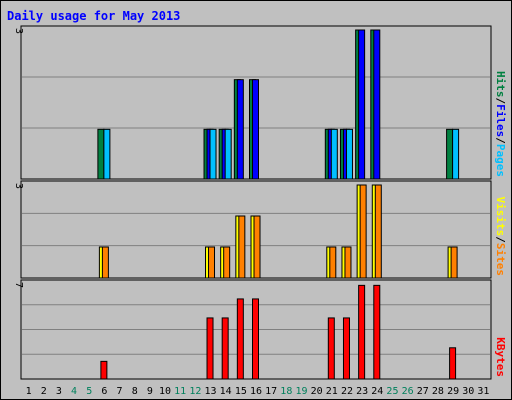 This screenshot has width=512, height=400. What do you see at coordinates (438, 391) in the screenshot?
I see `x-tick-label-day-28: 28` at bounding box center [438, 391].